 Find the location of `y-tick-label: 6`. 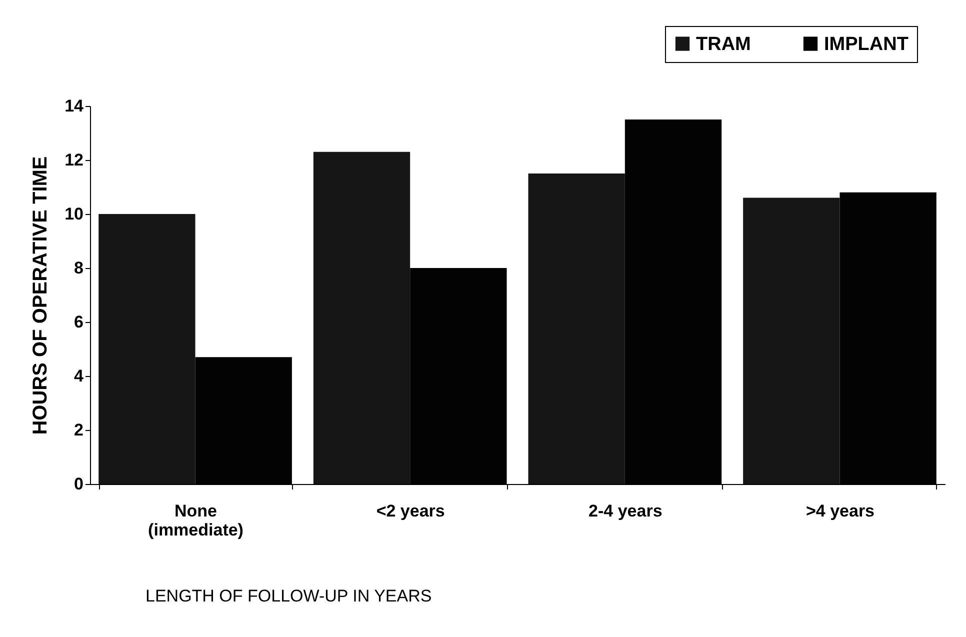

y-tick-label: 6 is located at coordinates (79, 322).